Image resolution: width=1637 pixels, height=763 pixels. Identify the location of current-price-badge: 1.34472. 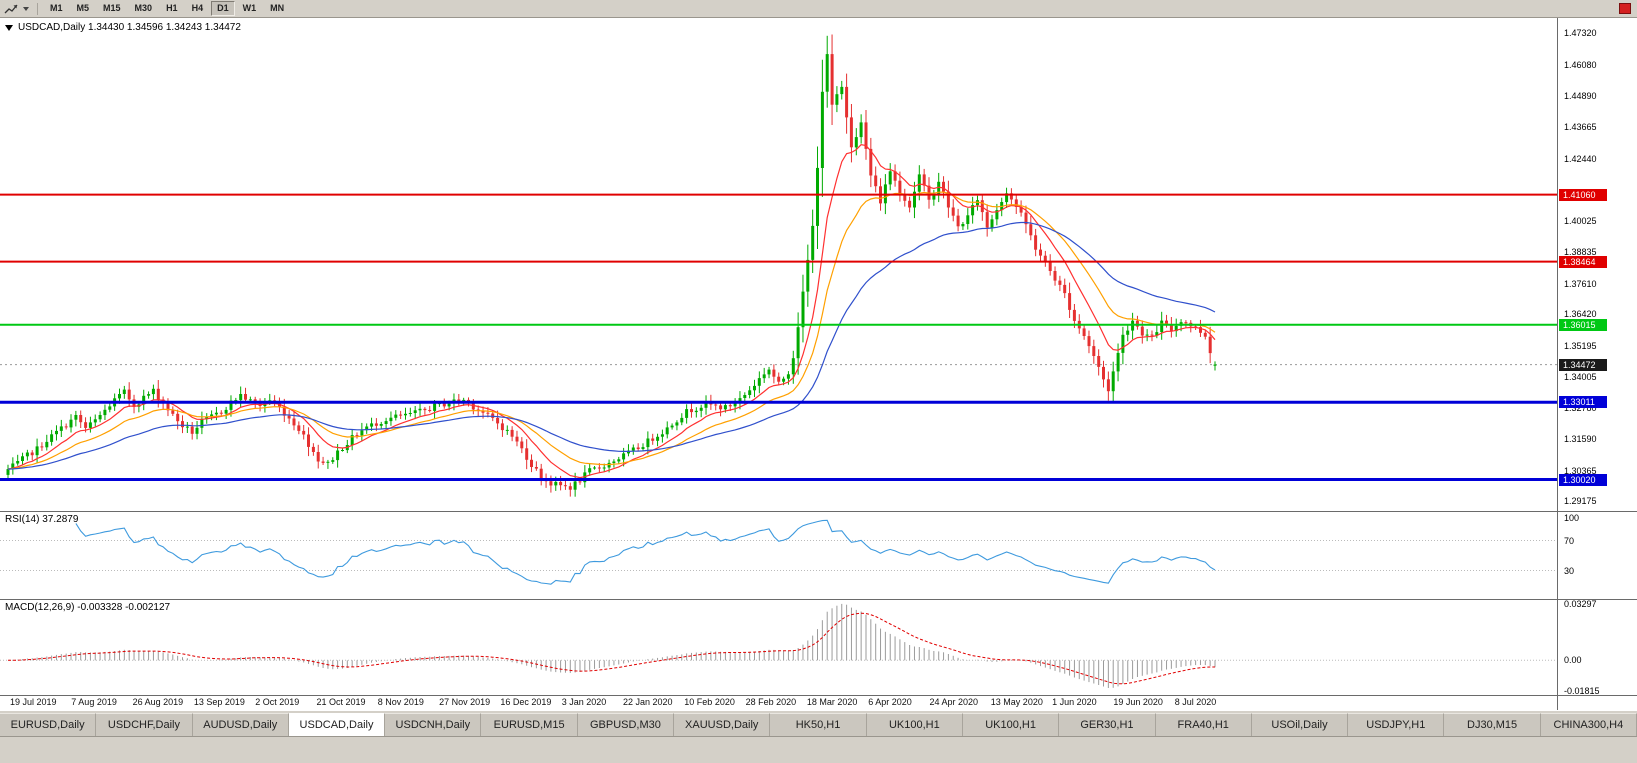
(1583, 364).